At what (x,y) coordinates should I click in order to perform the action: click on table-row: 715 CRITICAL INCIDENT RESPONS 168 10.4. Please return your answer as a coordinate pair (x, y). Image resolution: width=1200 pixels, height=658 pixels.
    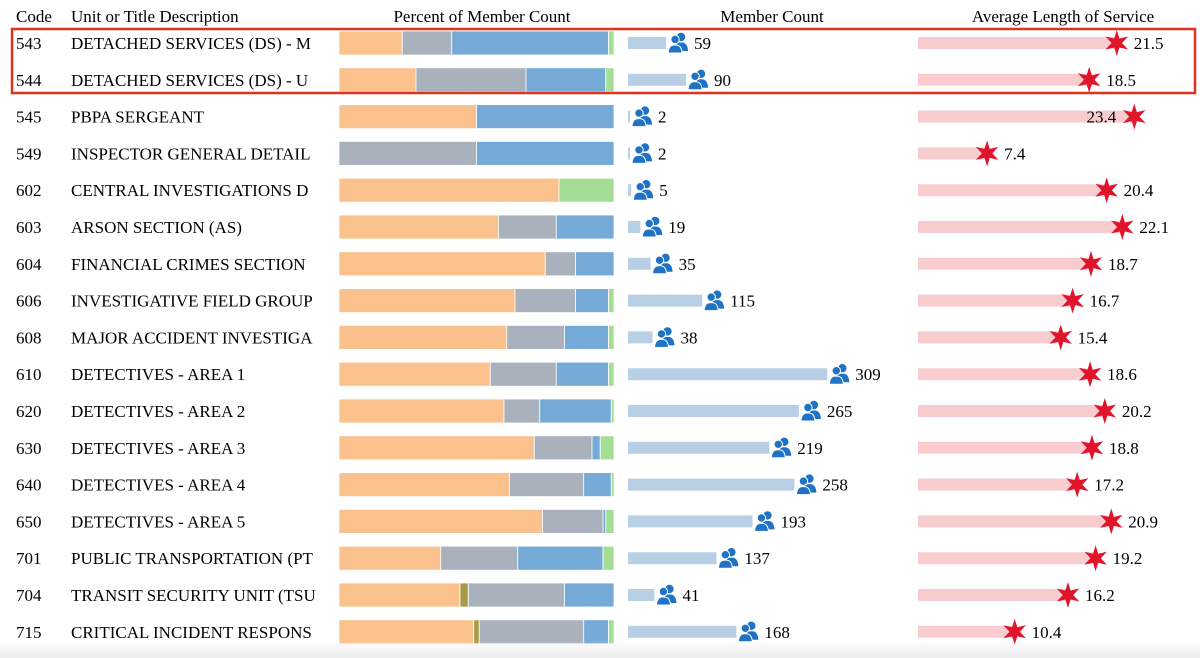
    Looking at the image, I should click on (539, 631).